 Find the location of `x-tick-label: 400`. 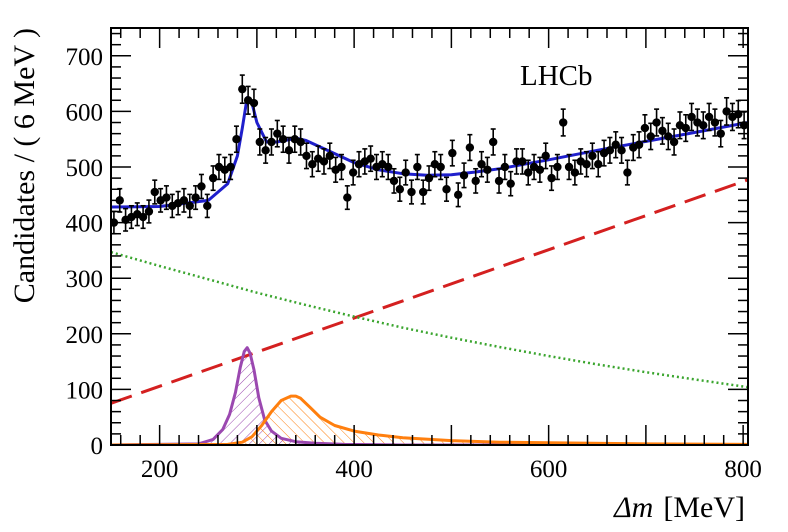

x-tick-label: 400 is located at coordinates (354, 469).